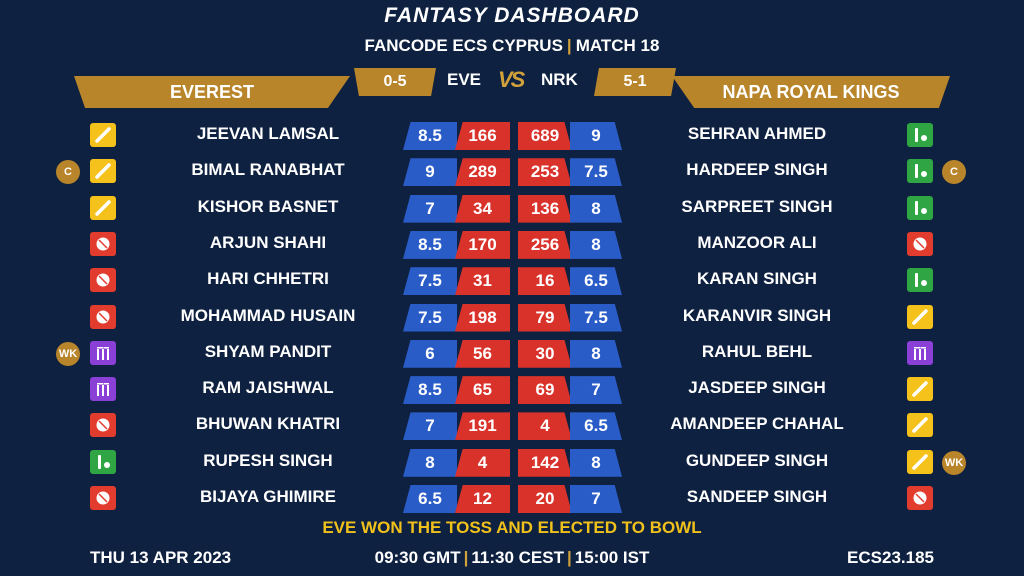 The image size is (1024, 576). I want to click on time-cest: 11:30 CEST, so click(517, 557).